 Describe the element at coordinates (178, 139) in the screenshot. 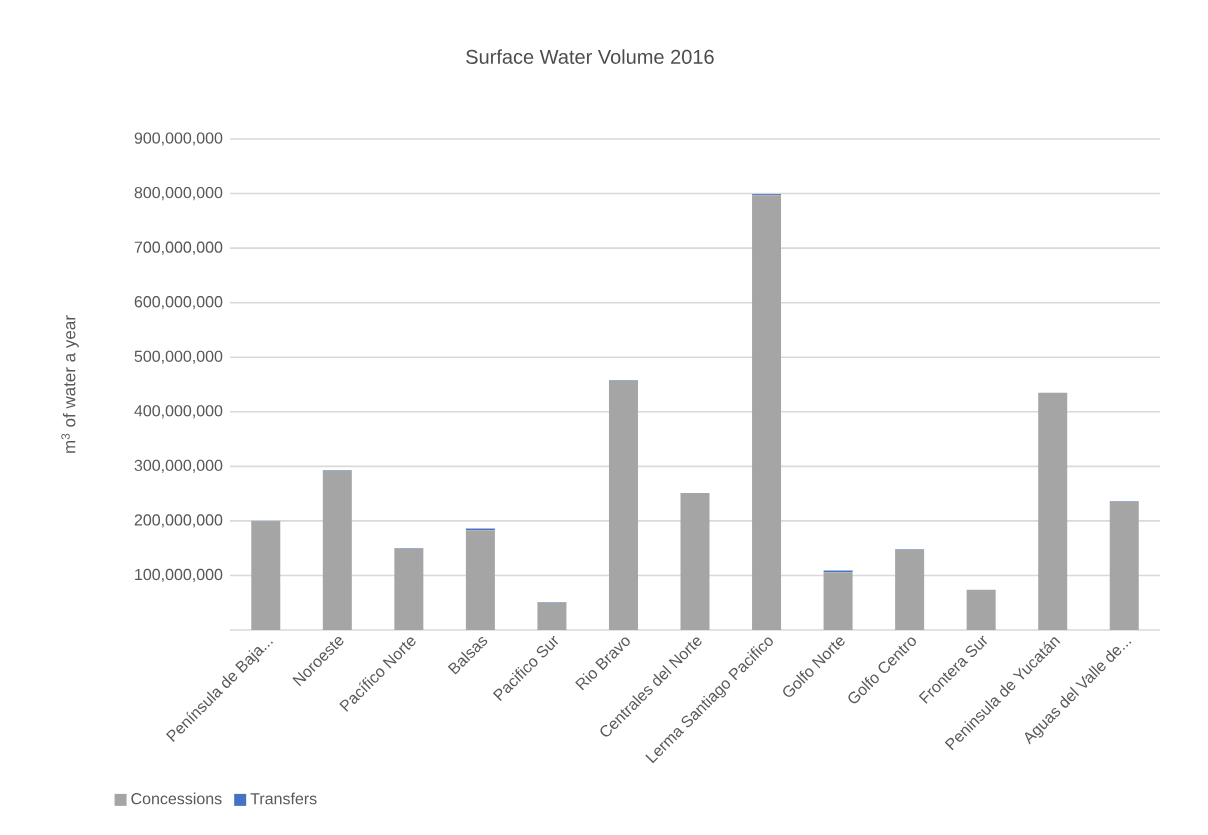

I see `y-tick-label: 900,000,000` at that location.